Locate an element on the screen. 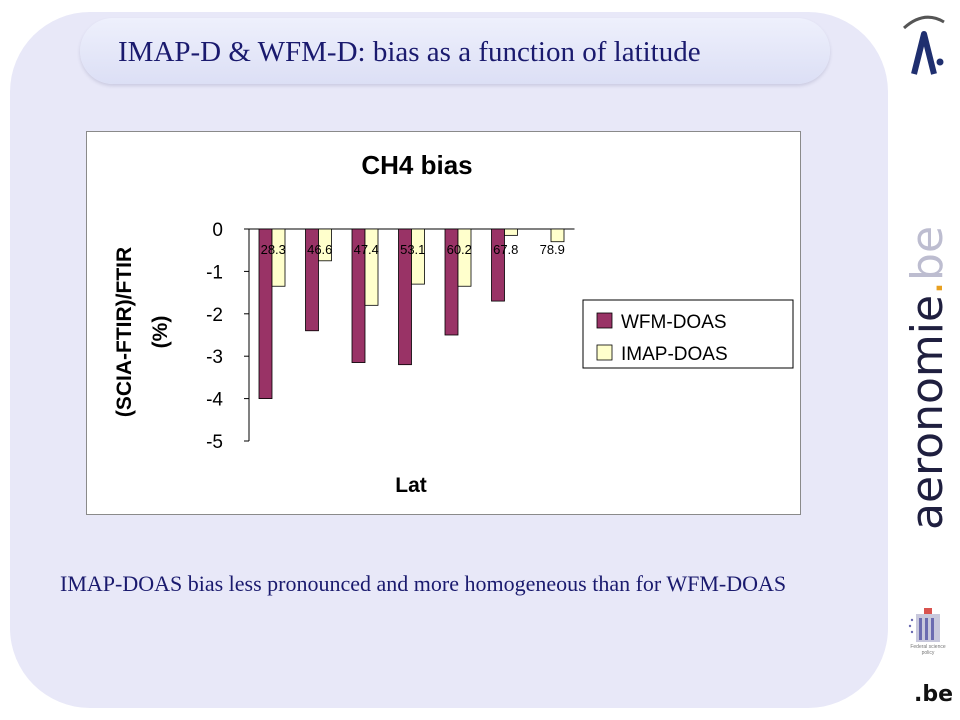 The image size is (960, 720). x-tick-label: 46.6 is located at coordinates (319, 249).